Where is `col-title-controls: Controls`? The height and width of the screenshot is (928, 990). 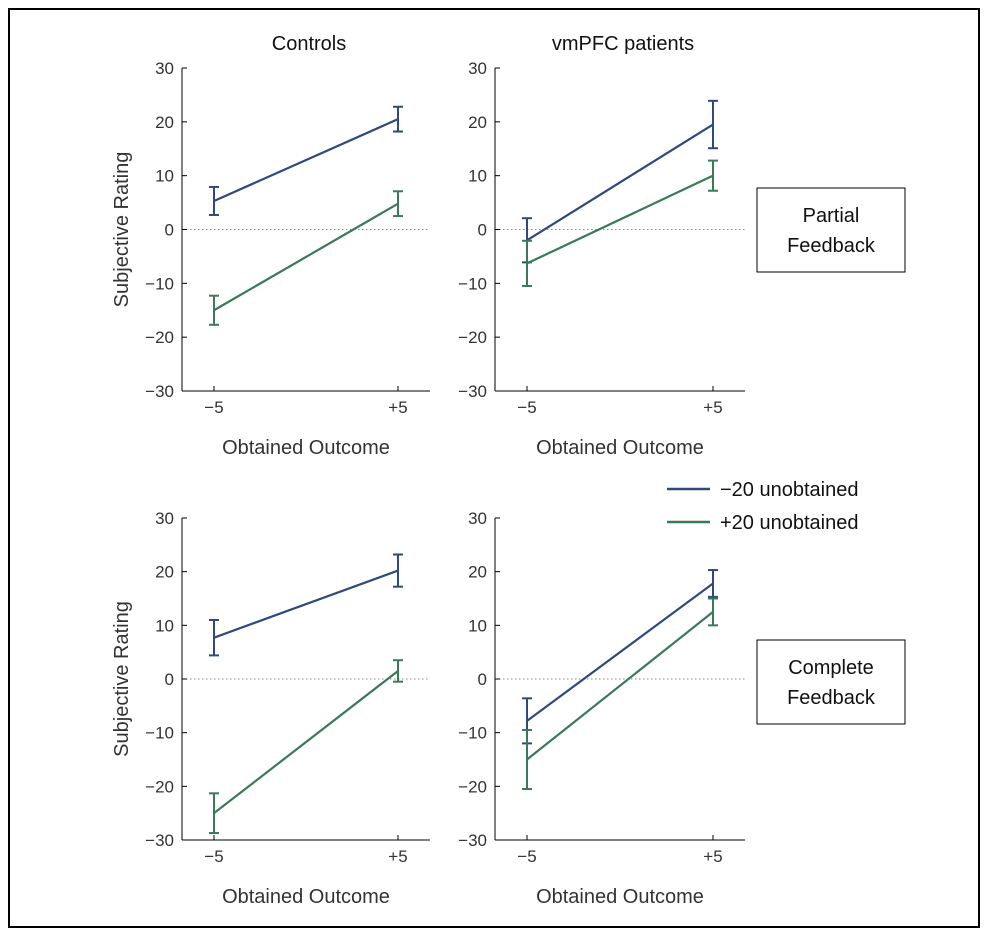 col-title-controls: Controls is located at coordinates (309, 44).